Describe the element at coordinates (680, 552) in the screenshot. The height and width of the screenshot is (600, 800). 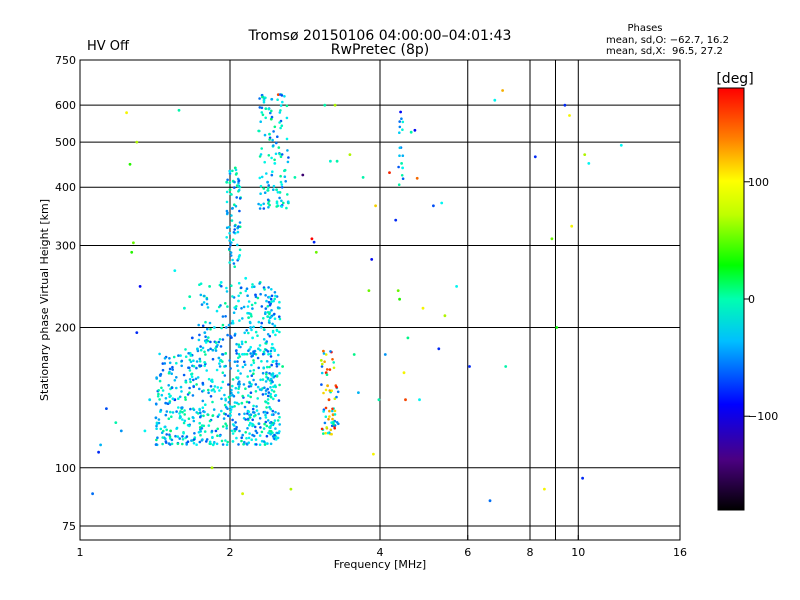
I see `x-tick-label: 16` at that location.